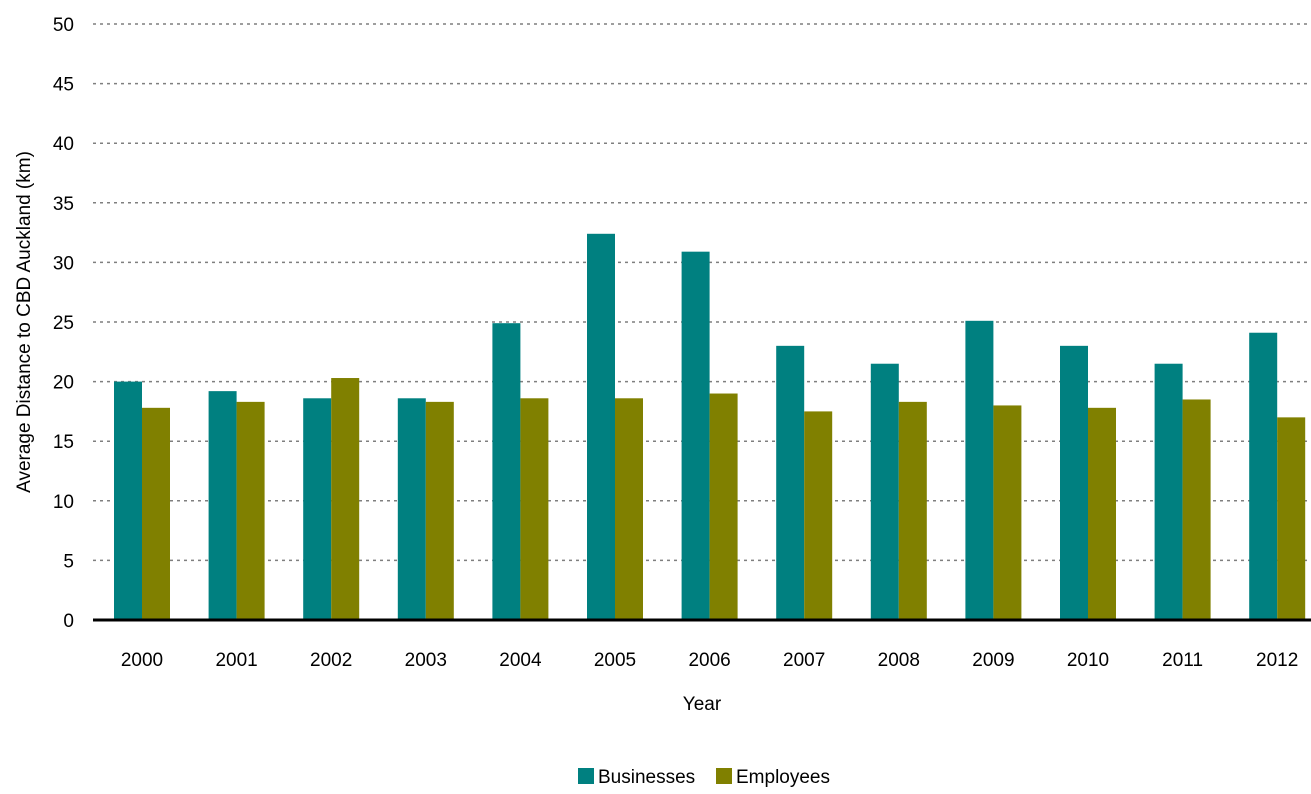 Image resolution: width=1311 pixels, height=794 pixels. I want to click on x-tick-label: 2003, so click(426, 660).